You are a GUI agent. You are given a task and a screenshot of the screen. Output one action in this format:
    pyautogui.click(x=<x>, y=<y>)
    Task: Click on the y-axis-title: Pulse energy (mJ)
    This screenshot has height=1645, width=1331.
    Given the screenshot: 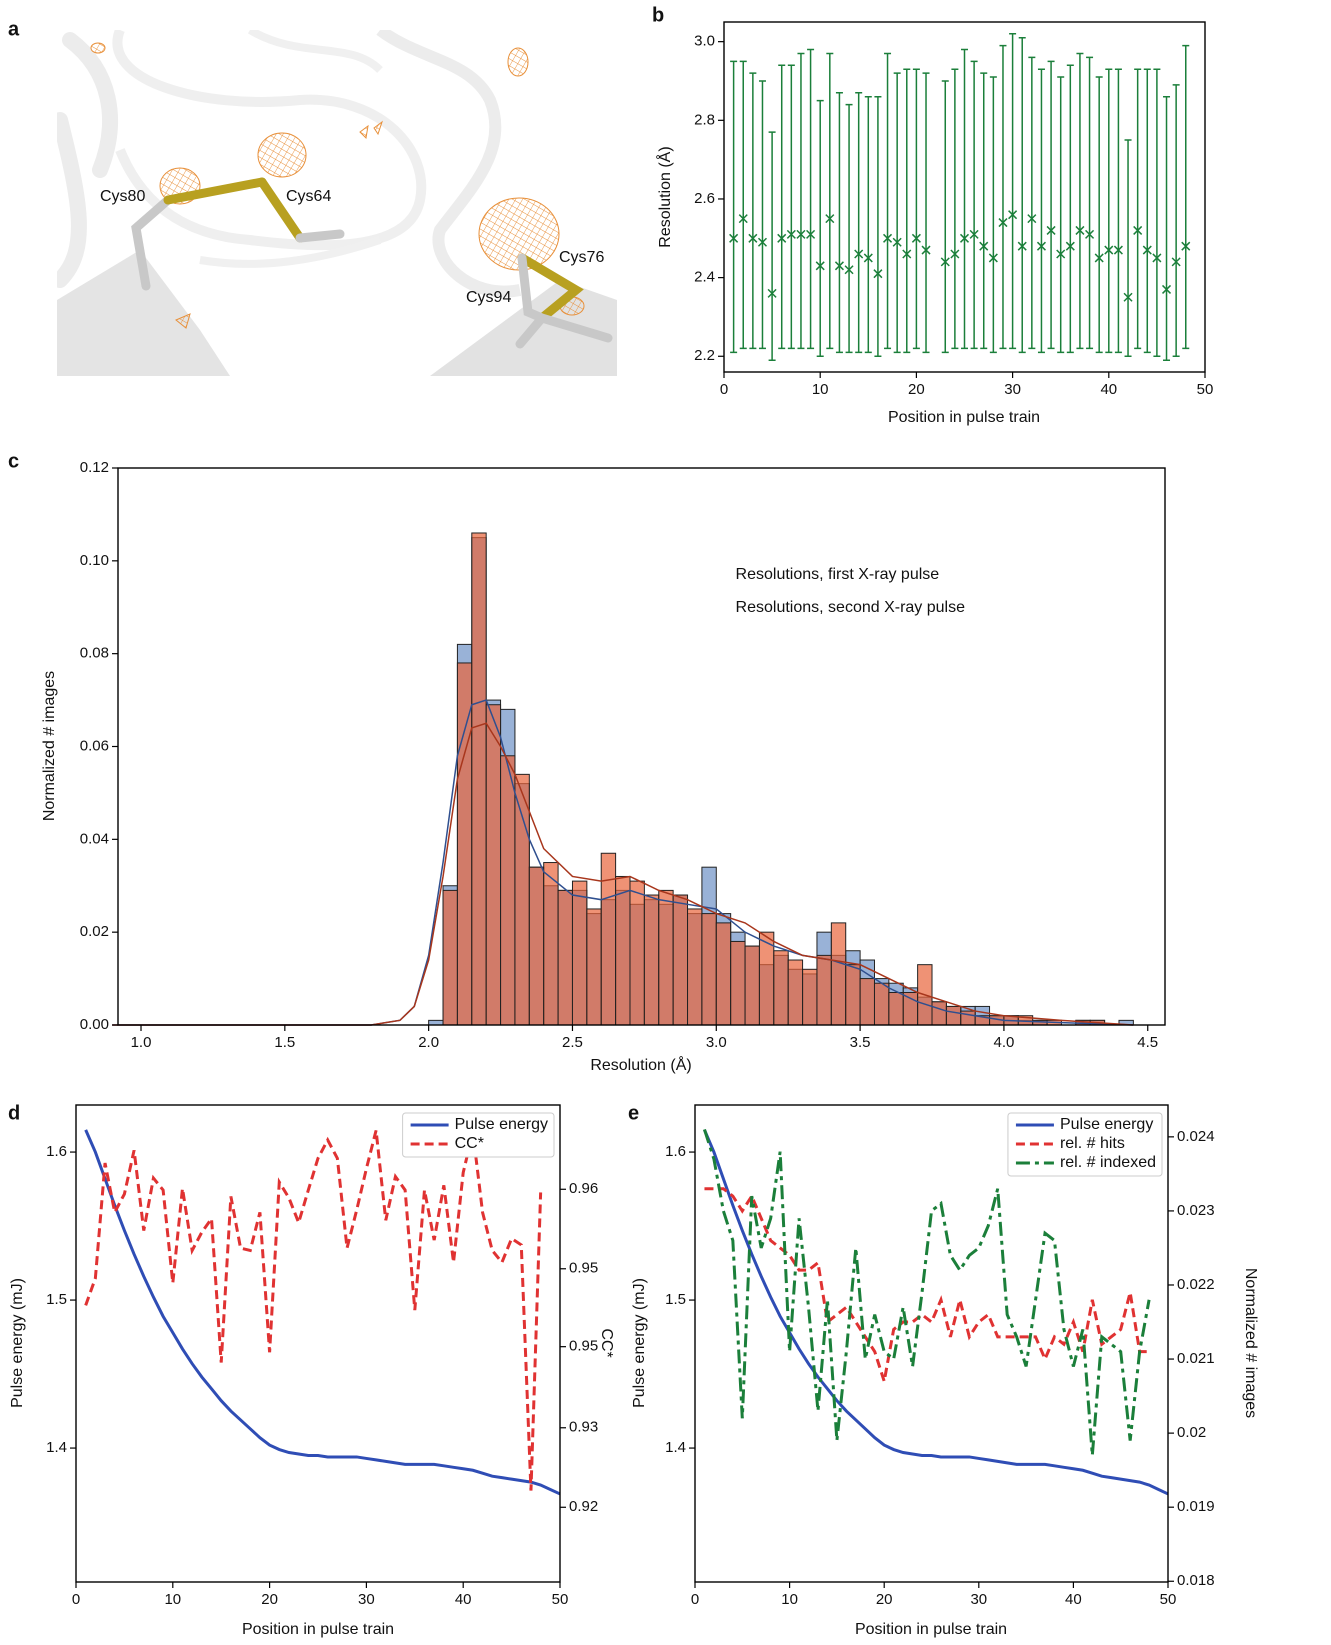 What is the action you would take?
    pyautogui.click(x=639, y=1343)
    